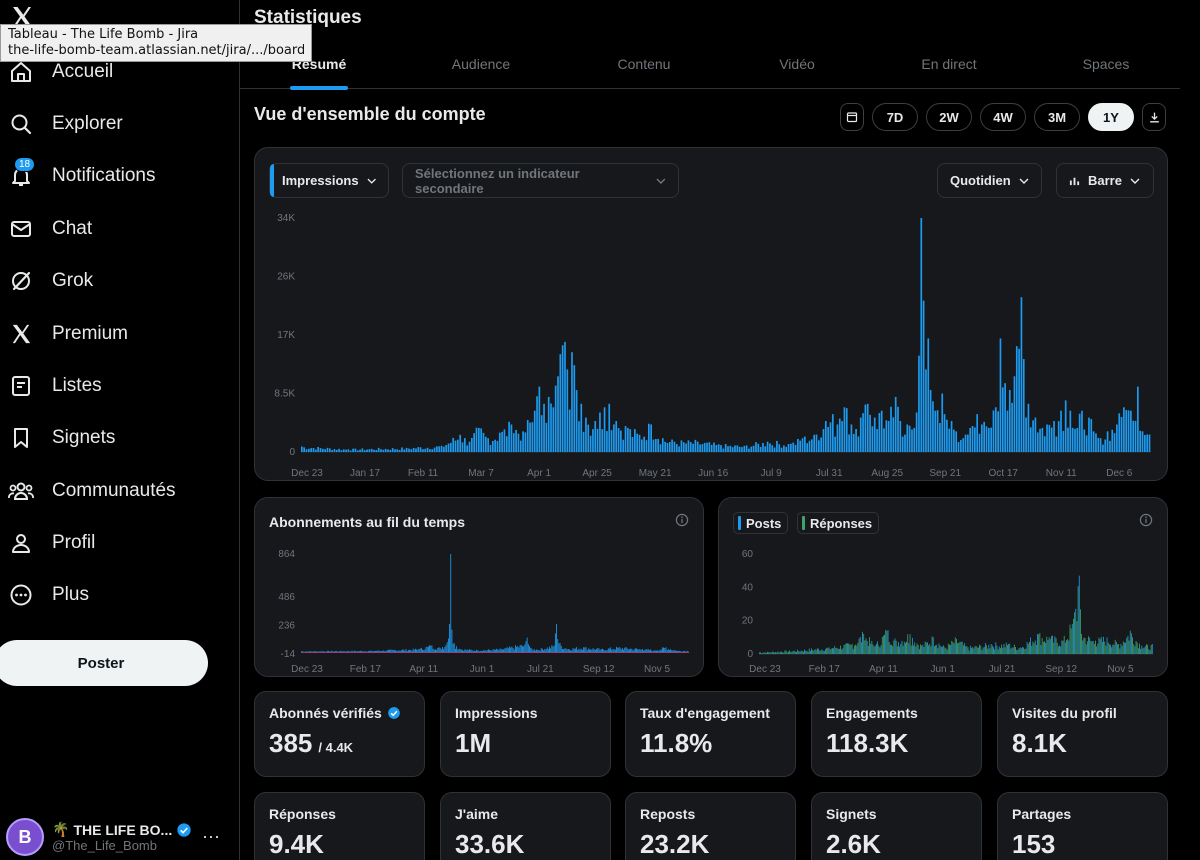 The image size is (1200, 860). Describe the element at coordinates (56, 72) in the screenshot. I see `sidebar-item-home: Accueil` at that location.